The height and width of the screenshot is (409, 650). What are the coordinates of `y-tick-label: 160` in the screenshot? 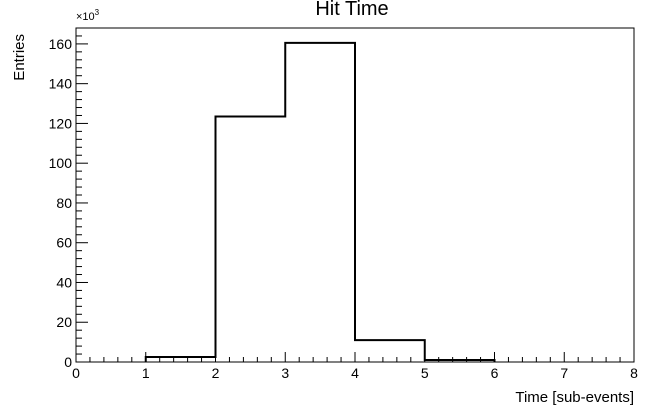 It's located at (61, 44).